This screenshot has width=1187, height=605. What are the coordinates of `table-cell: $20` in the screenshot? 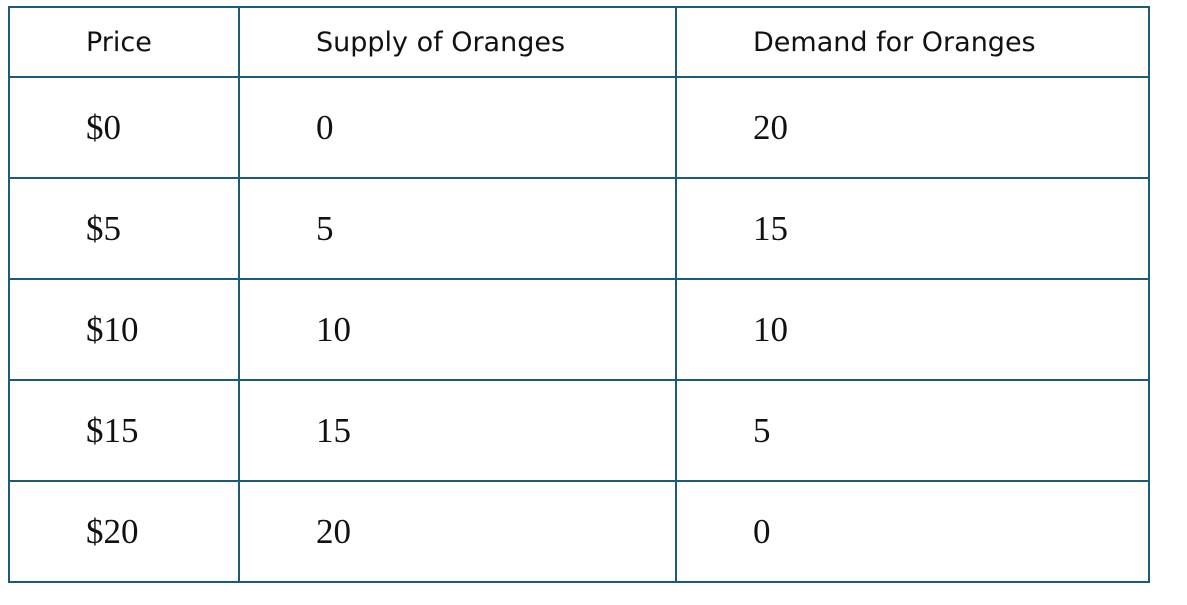 It's located at (124, 531).